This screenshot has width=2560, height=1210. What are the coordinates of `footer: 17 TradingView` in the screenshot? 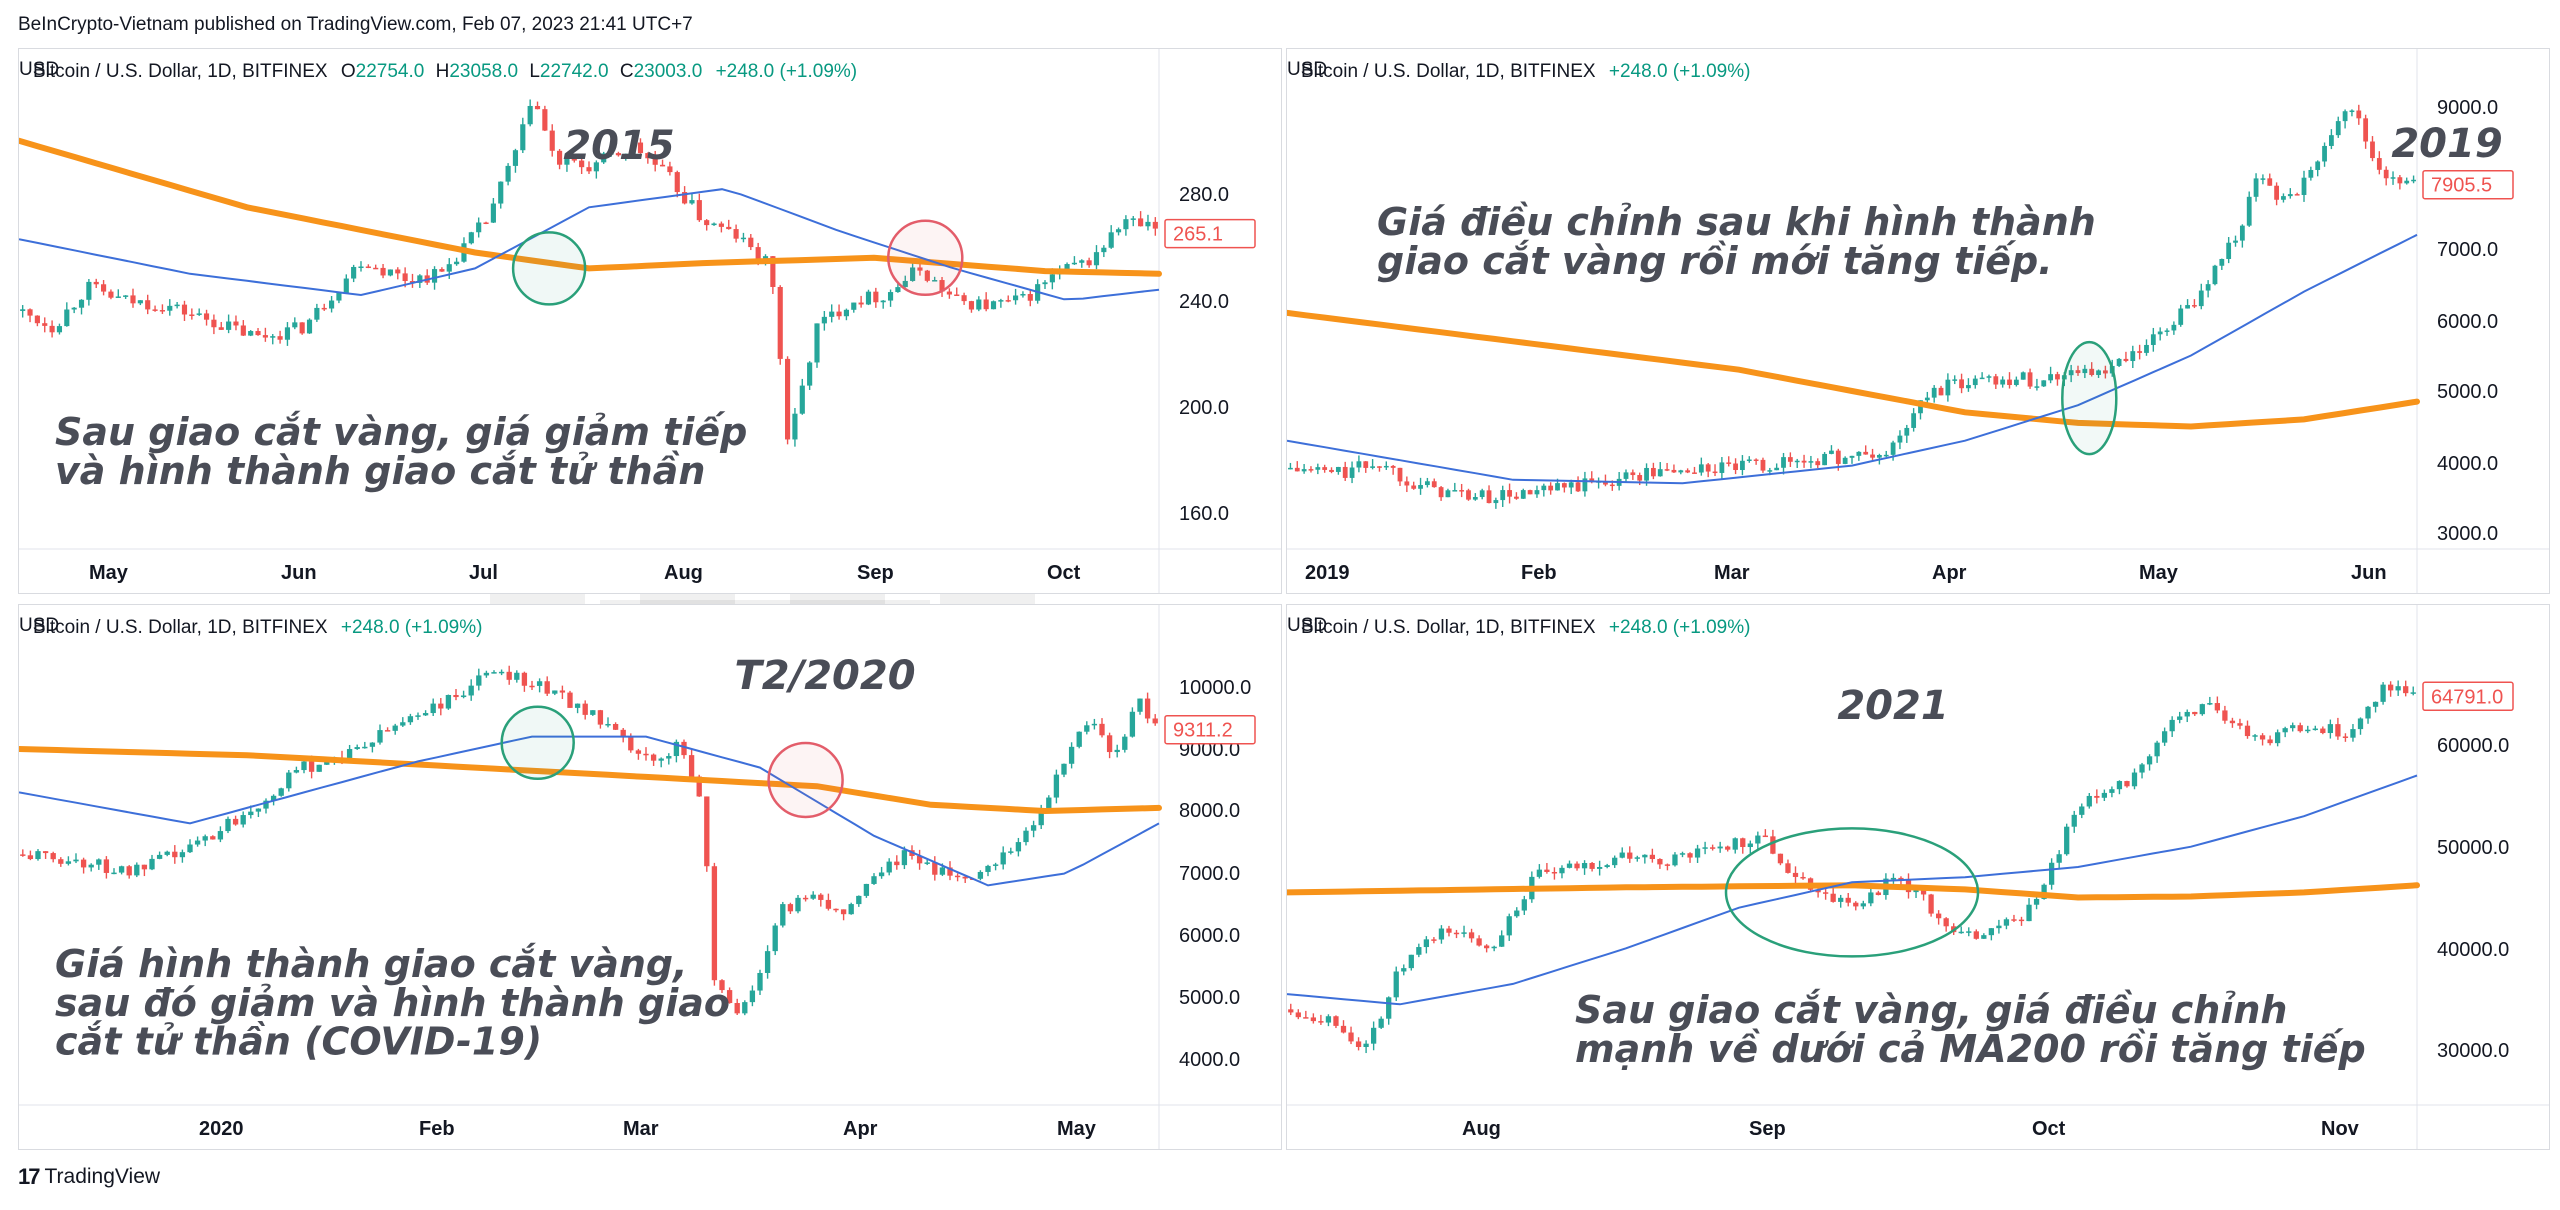 It's located at (89, 1177).